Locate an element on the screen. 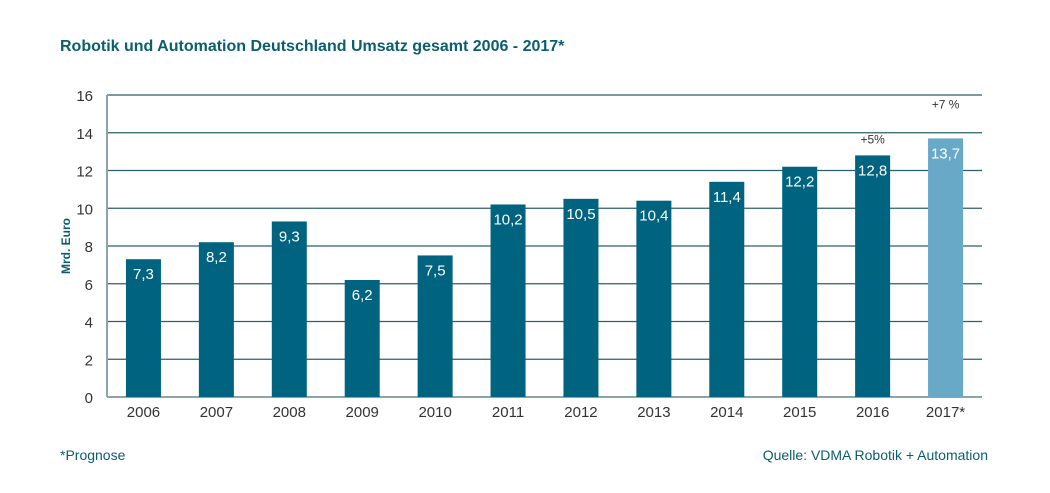 The width and height of the screenshot is (1050, 493). bar-2006 is located at coordinates (143, 328).